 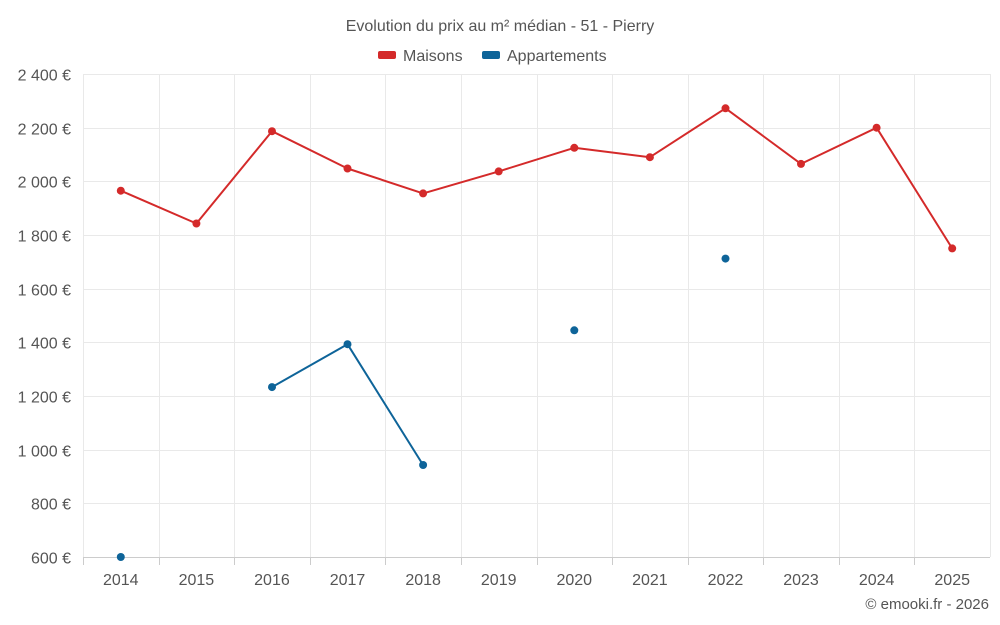 What do you see at coordinates (557, 56) in the screenshot?
I see `legend-label: Appartements` at bounding box center [557, 56].